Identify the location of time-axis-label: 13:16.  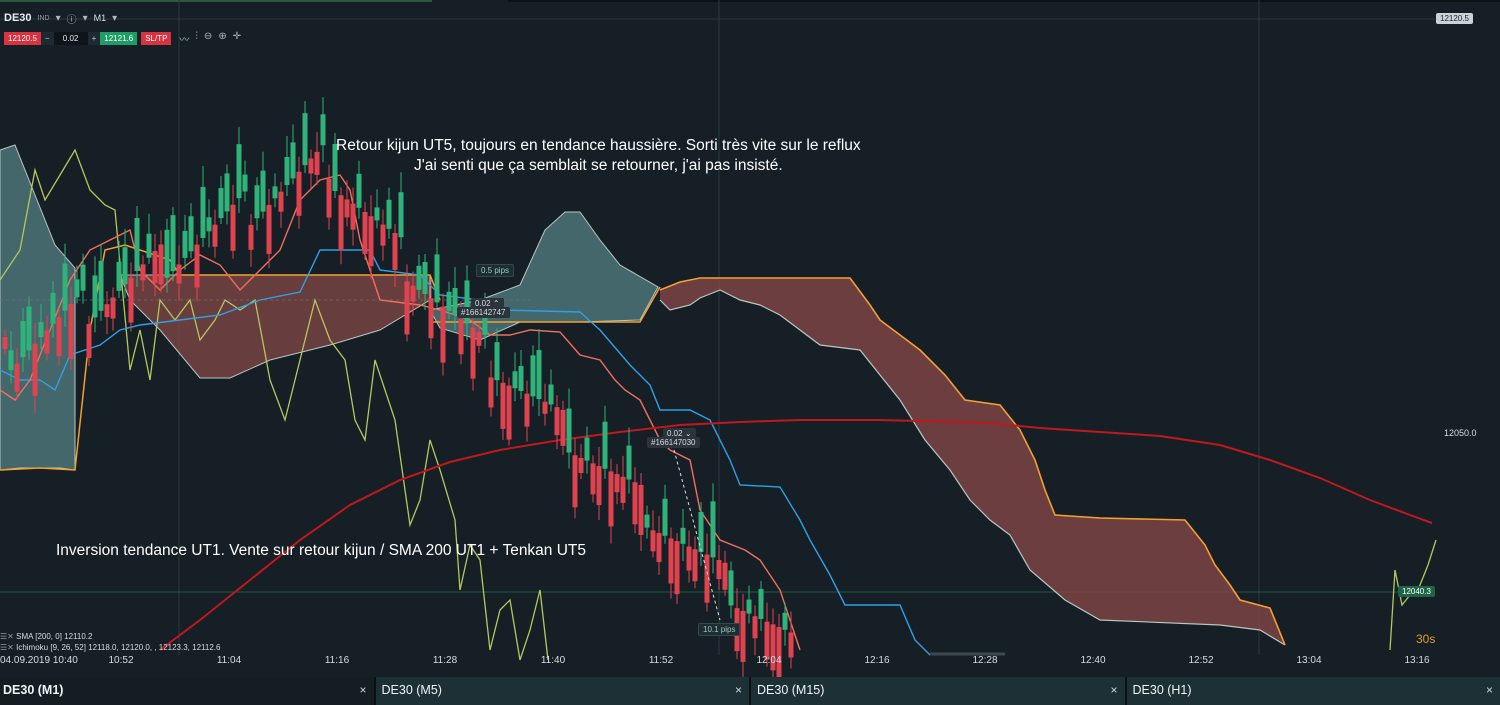
(1417, 660).